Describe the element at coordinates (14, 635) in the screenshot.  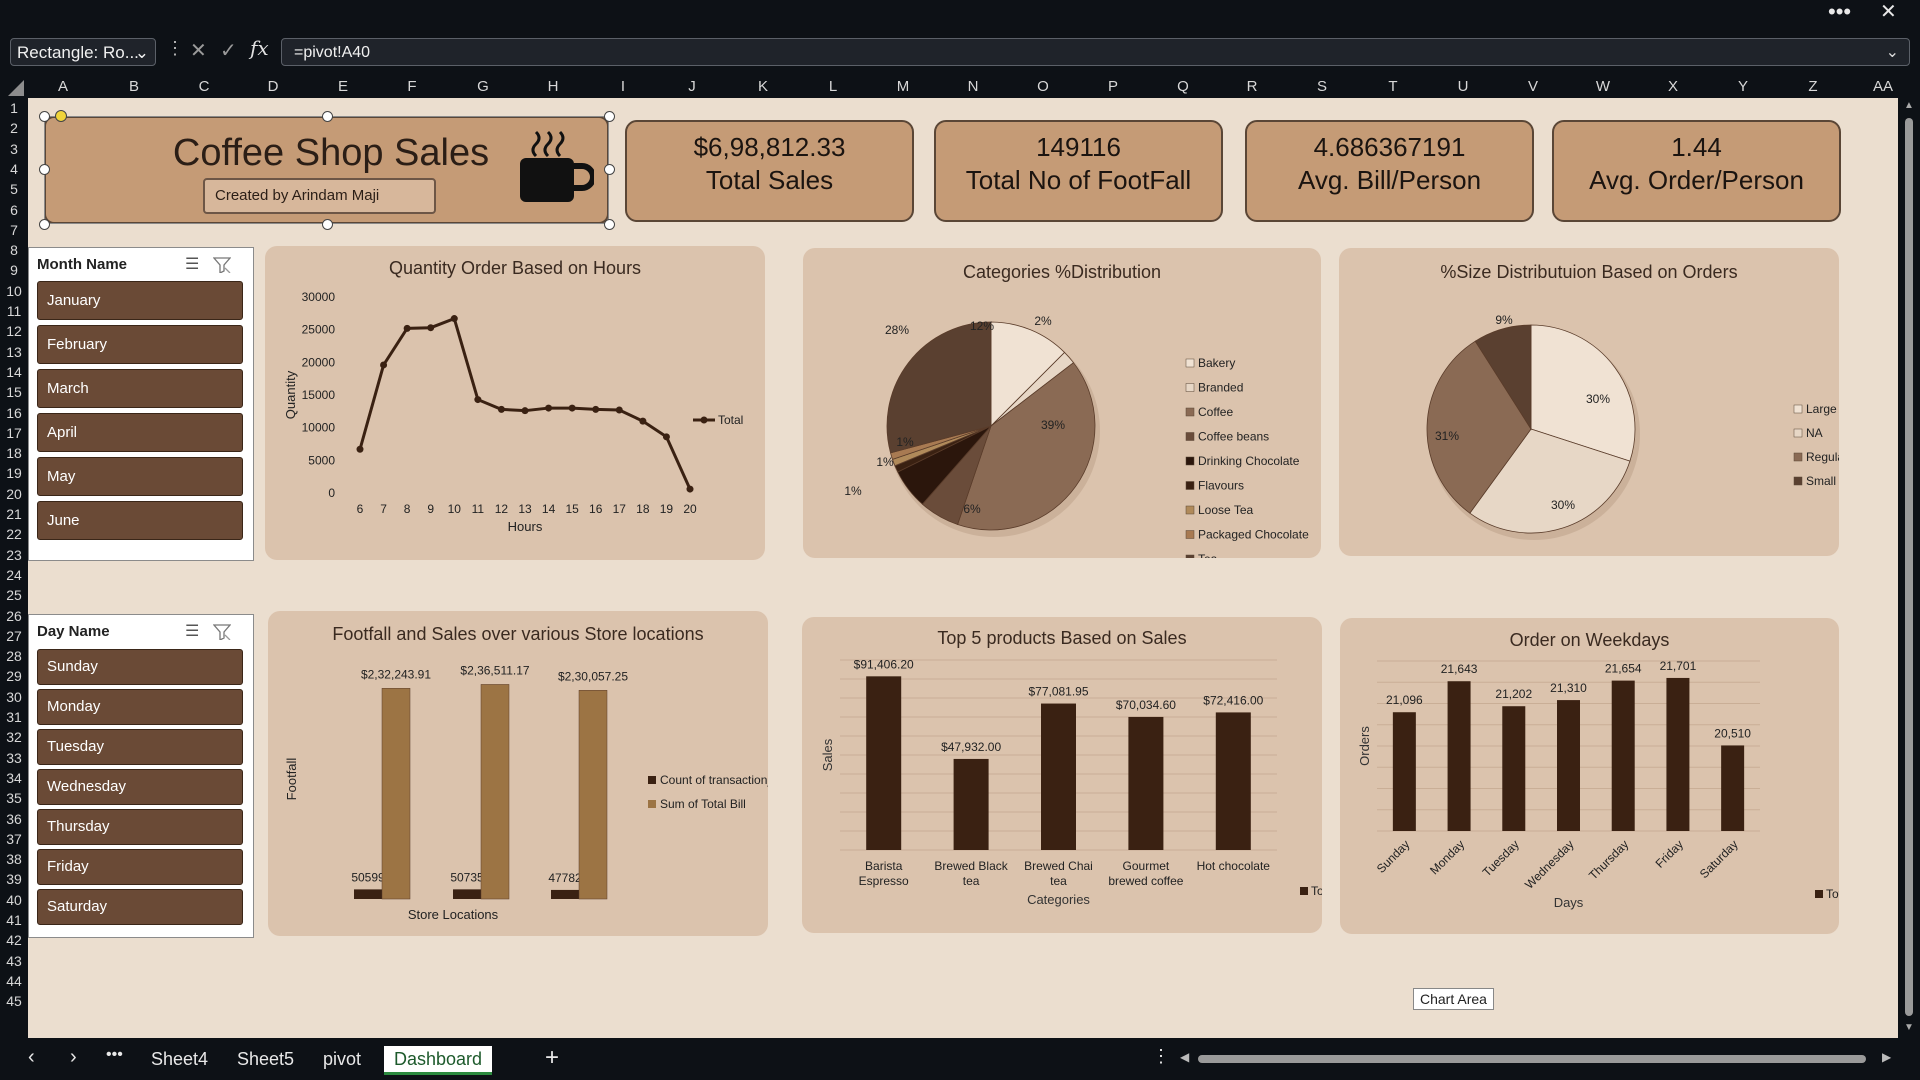
I see `row-header: 27` at that location.